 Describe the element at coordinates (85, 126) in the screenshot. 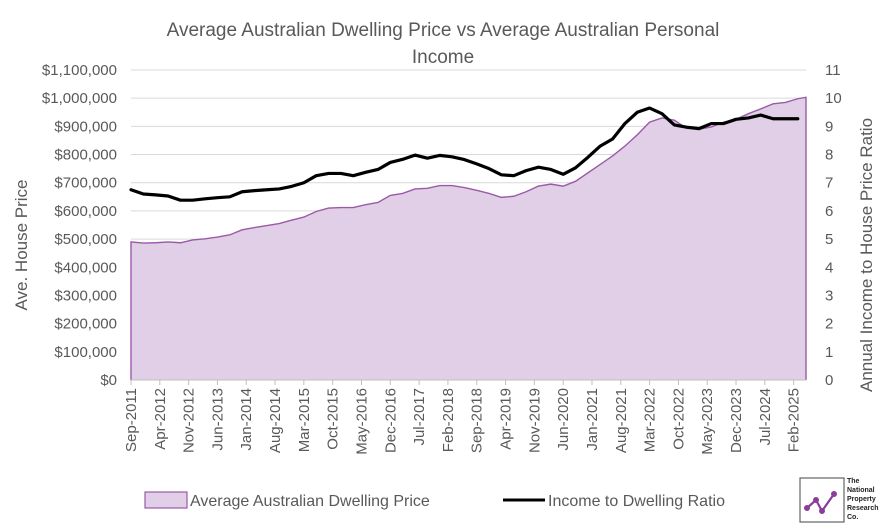

I see `left-tick-label: $900,000` at that location.